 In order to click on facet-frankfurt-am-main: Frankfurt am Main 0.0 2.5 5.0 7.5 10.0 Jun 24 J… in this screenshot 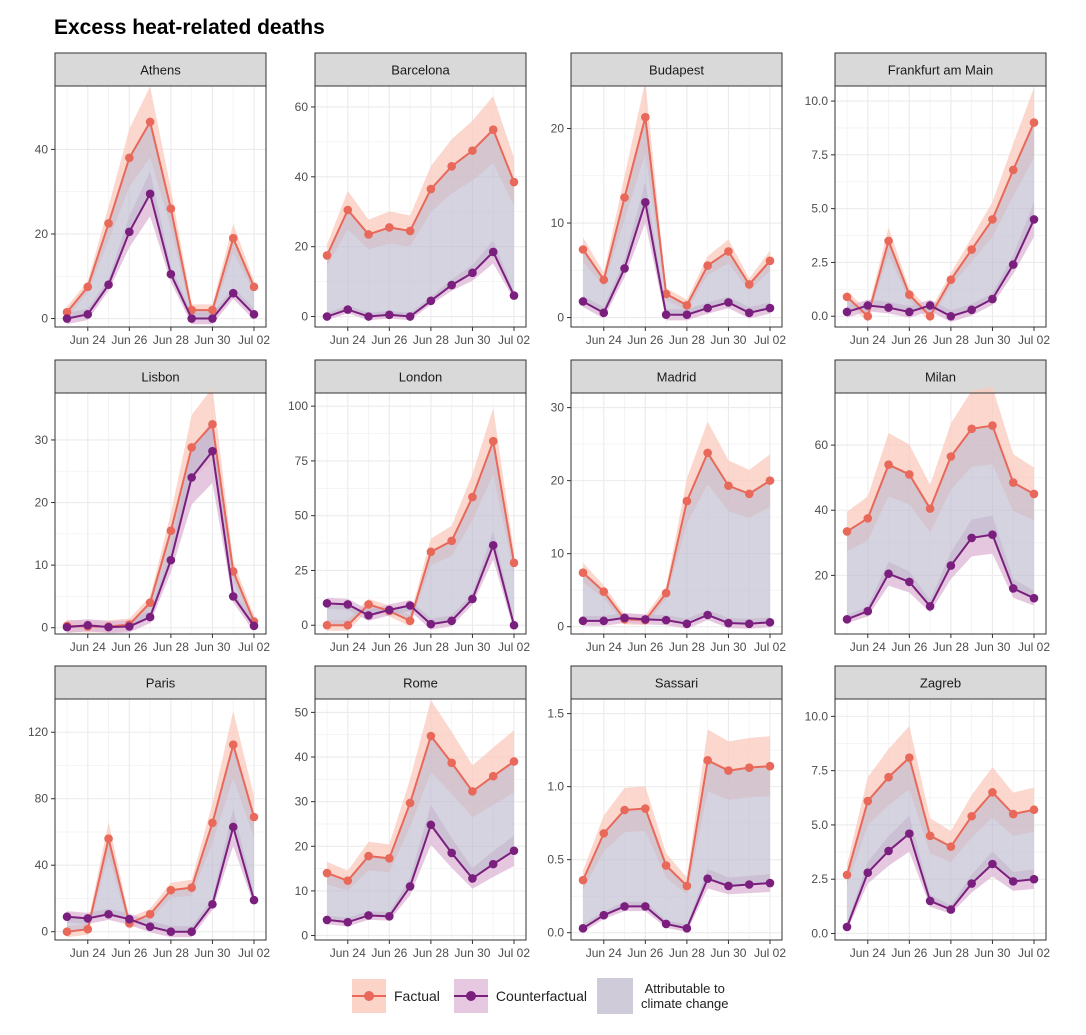, I will do `click(927, 199)`.